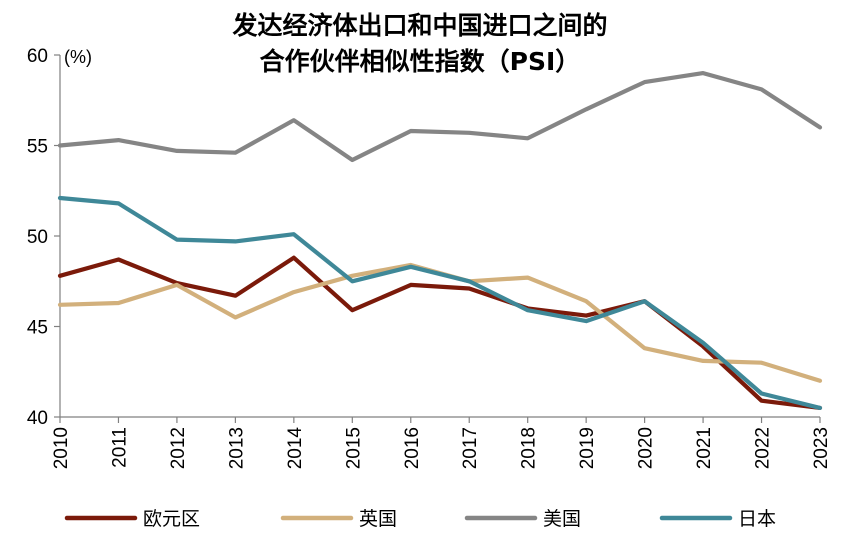 The width and height of the screenshot is (853, 539). I want to click on x-tick-label: 2013, so click(236, 448).